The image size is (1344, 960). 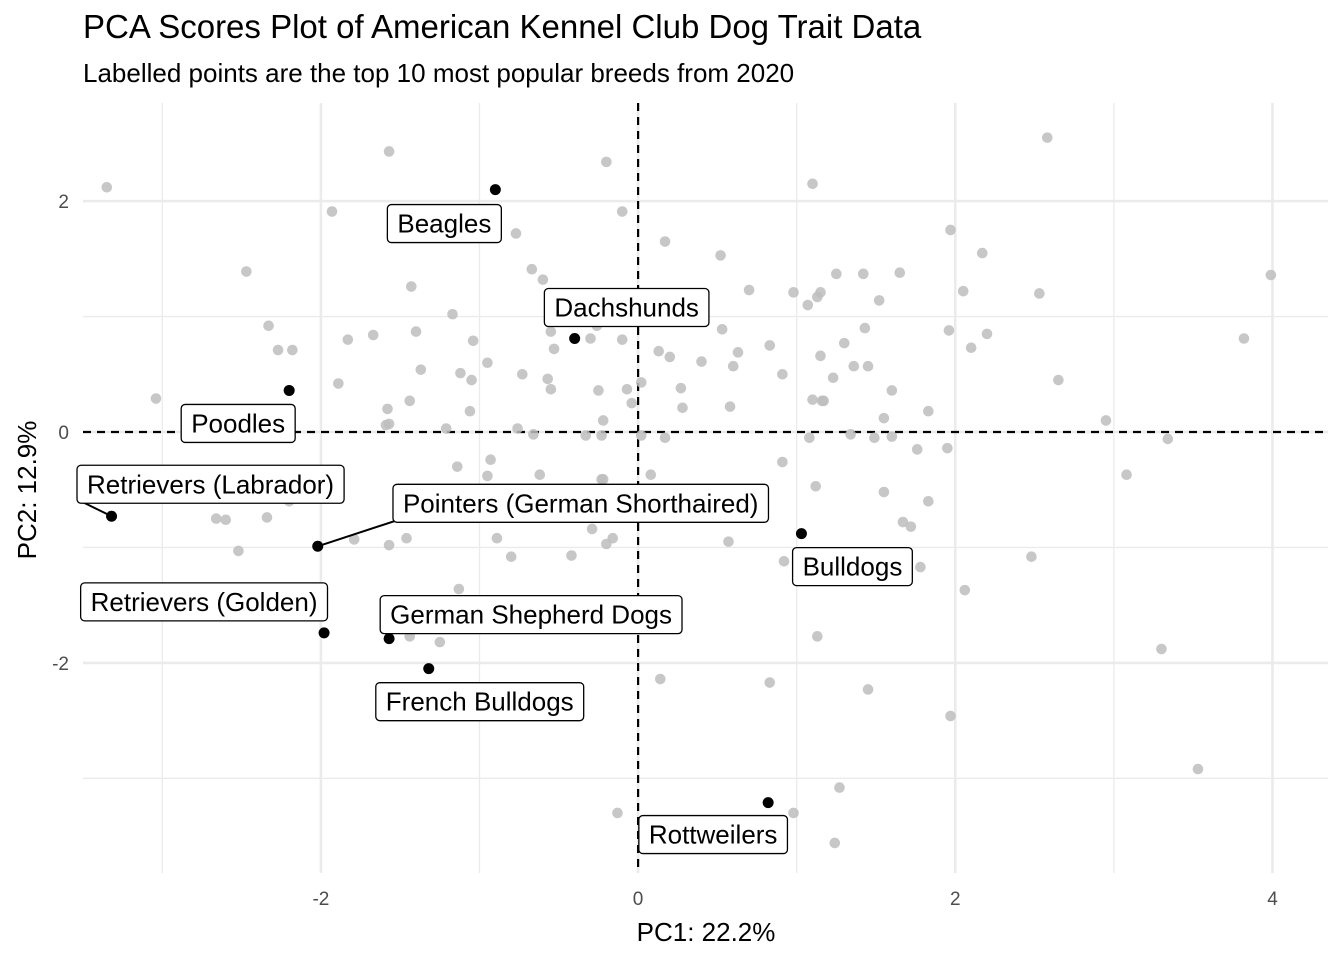 I want to click on x-tick-label: 4, so click(x=1272, y=899).